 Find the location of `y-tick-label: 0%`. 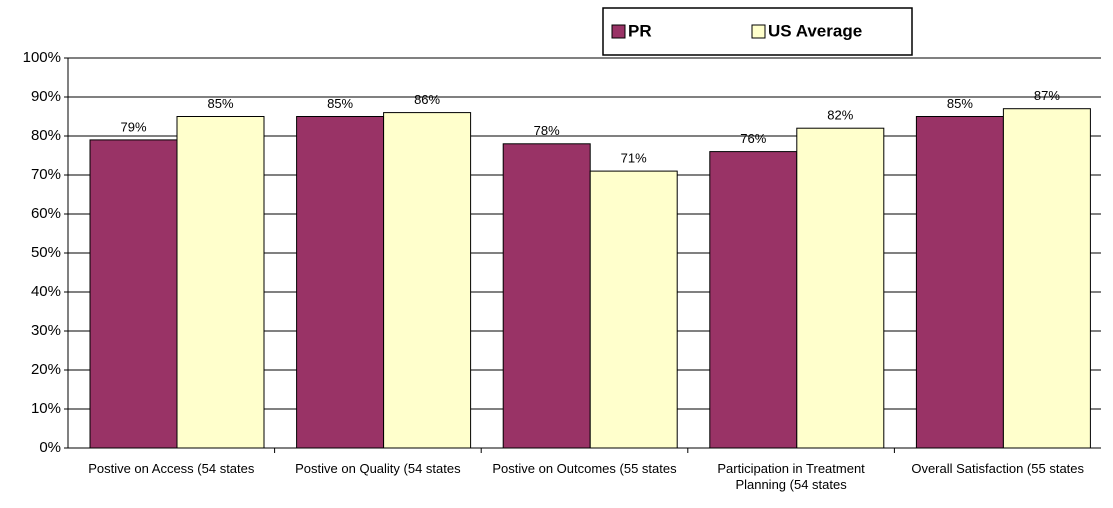

y-tick-label: 0% is located at coordinates (50, 447).